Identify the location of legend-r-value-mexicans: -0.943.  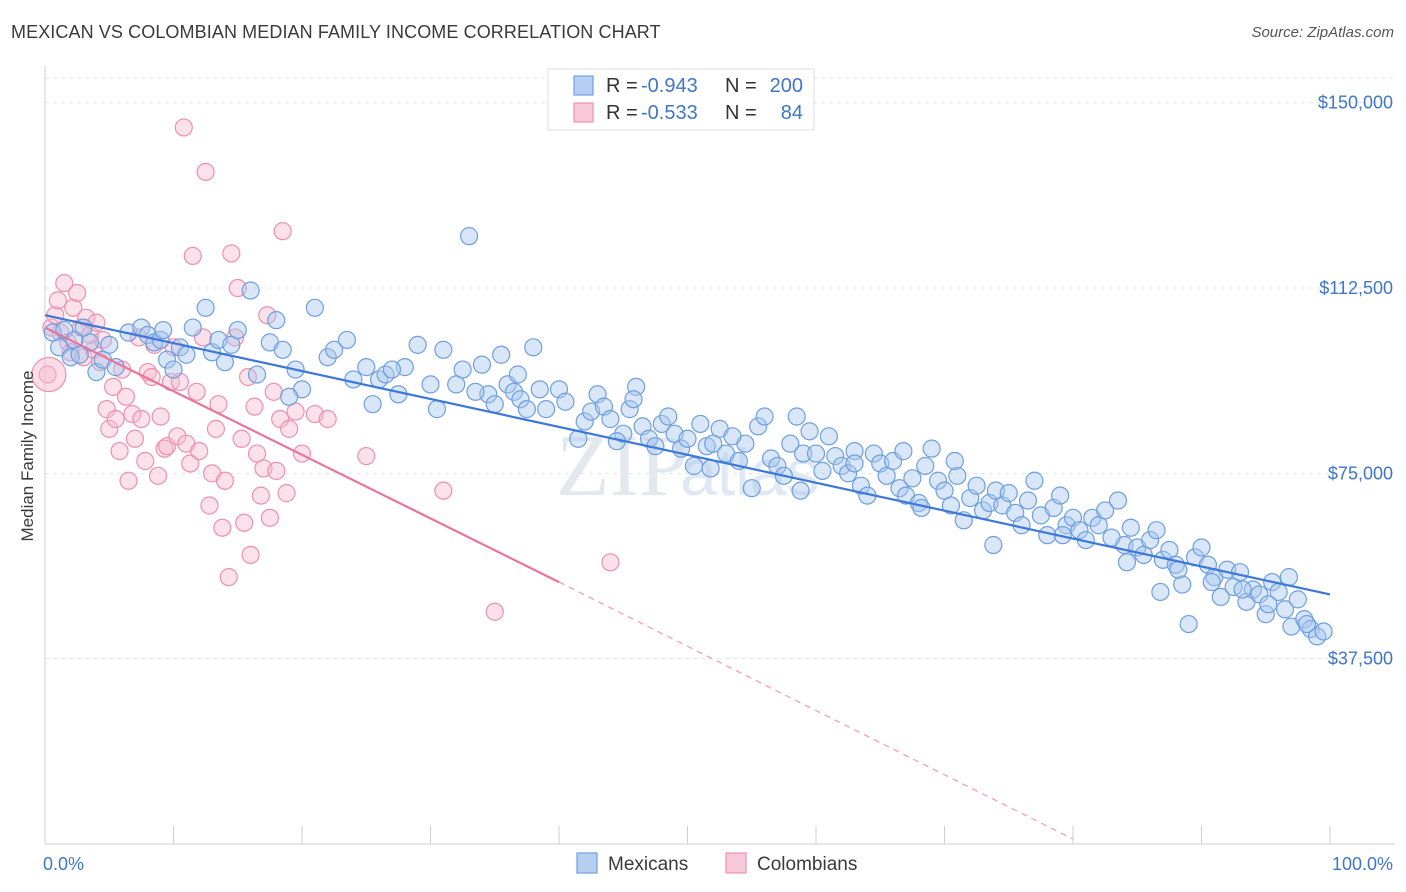
(669, 86).